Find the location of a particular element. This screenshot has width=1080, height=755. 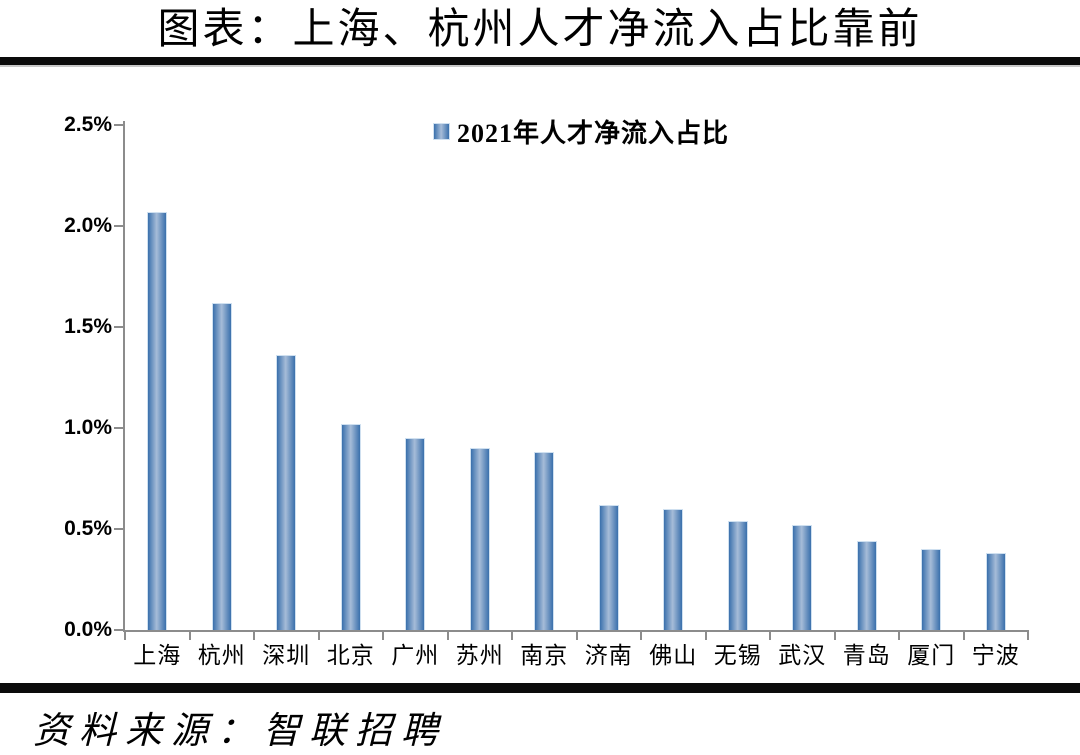

y-axis-line is located at coordinates (124, 376).